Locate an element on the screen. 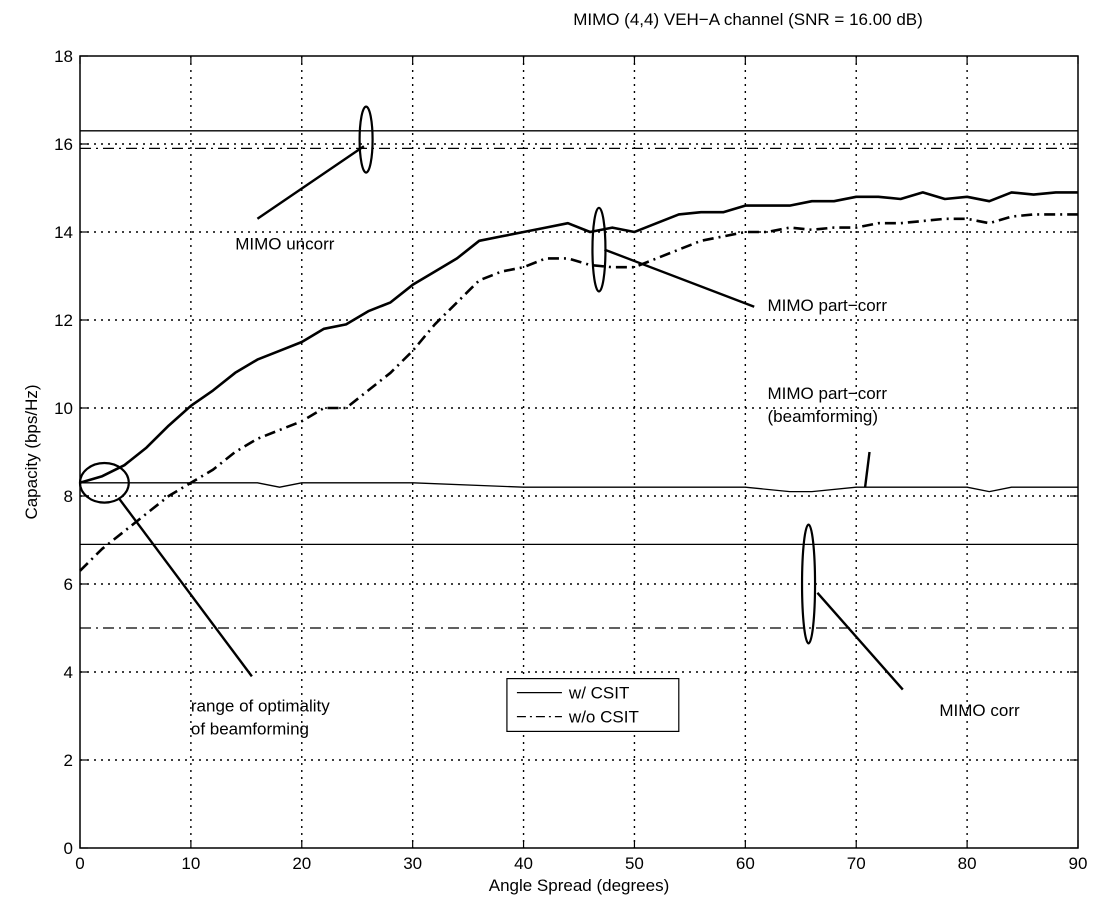 This screenshot has width=1095, height=904. legend-label-without-csit: w/o CSIT is located at coordinates (603, 717).